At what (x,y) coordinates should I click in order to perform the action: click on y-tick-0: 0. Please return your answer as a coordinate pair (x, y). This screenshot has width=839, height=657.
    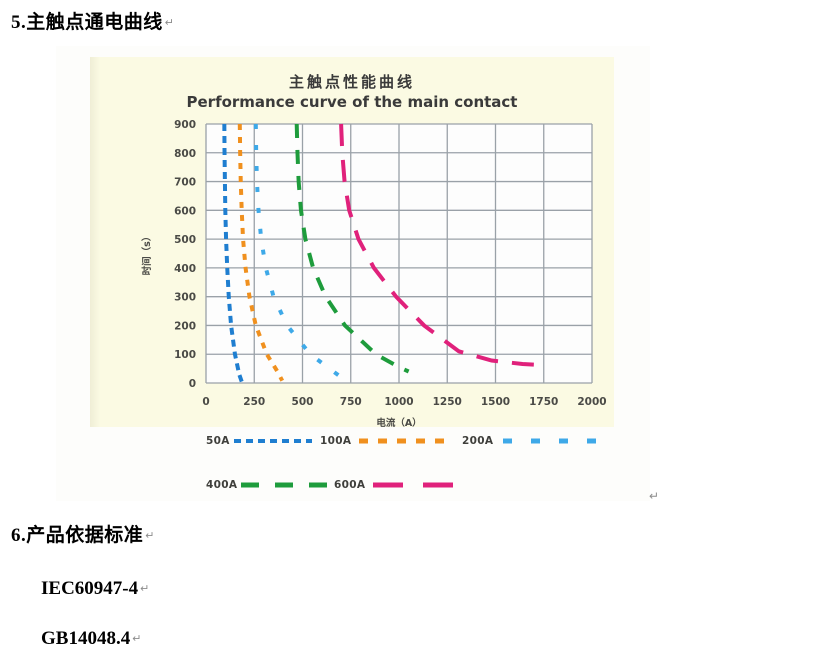
    Looking at the image, I should click on (192, 384).